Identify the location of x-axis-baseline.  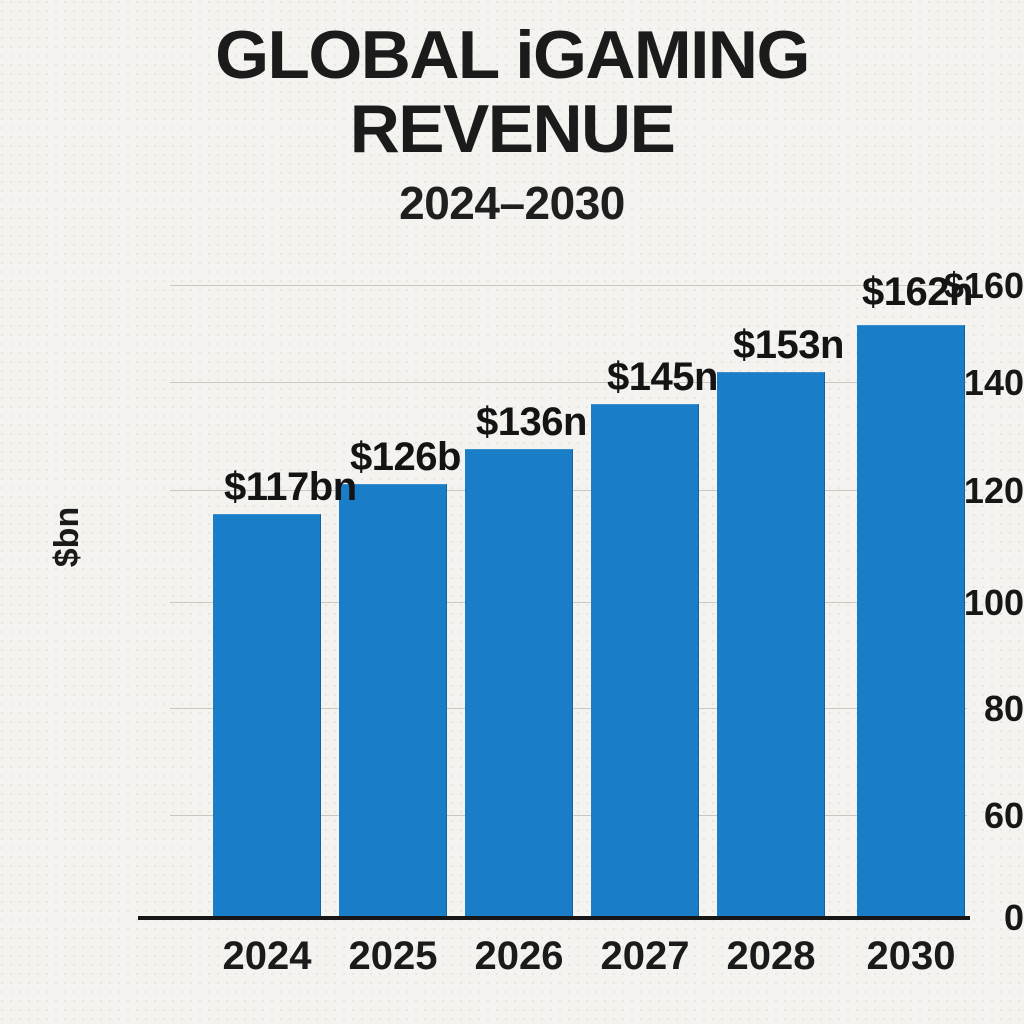
(554, 918).